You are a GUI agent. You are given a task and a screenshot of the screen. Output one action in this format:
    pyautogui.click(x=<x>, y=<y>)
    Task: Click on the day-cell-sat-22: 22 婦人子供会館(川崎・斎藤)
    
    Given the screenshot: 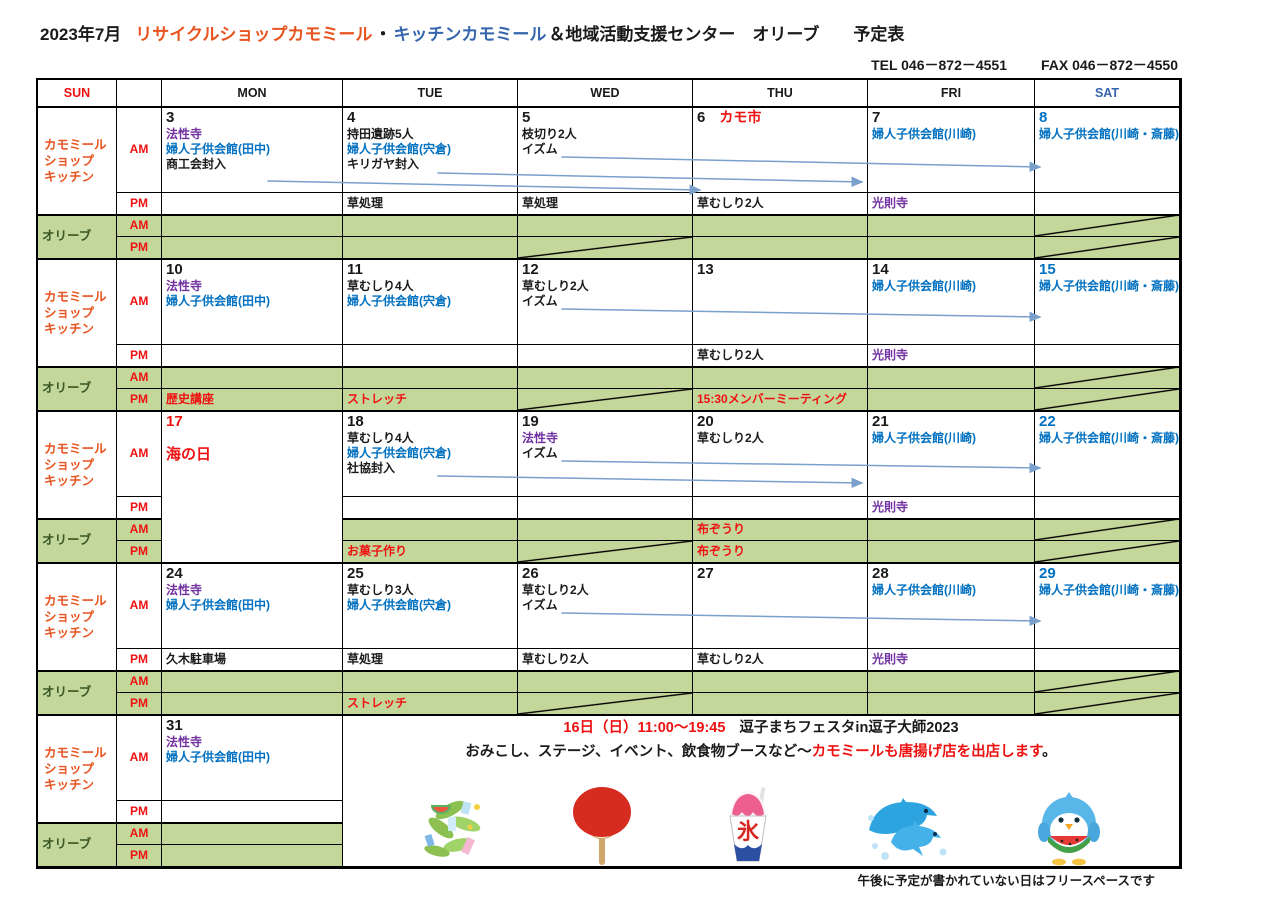 What is the action you would take?
    pyautogui.click(x=1107, y=454)
    